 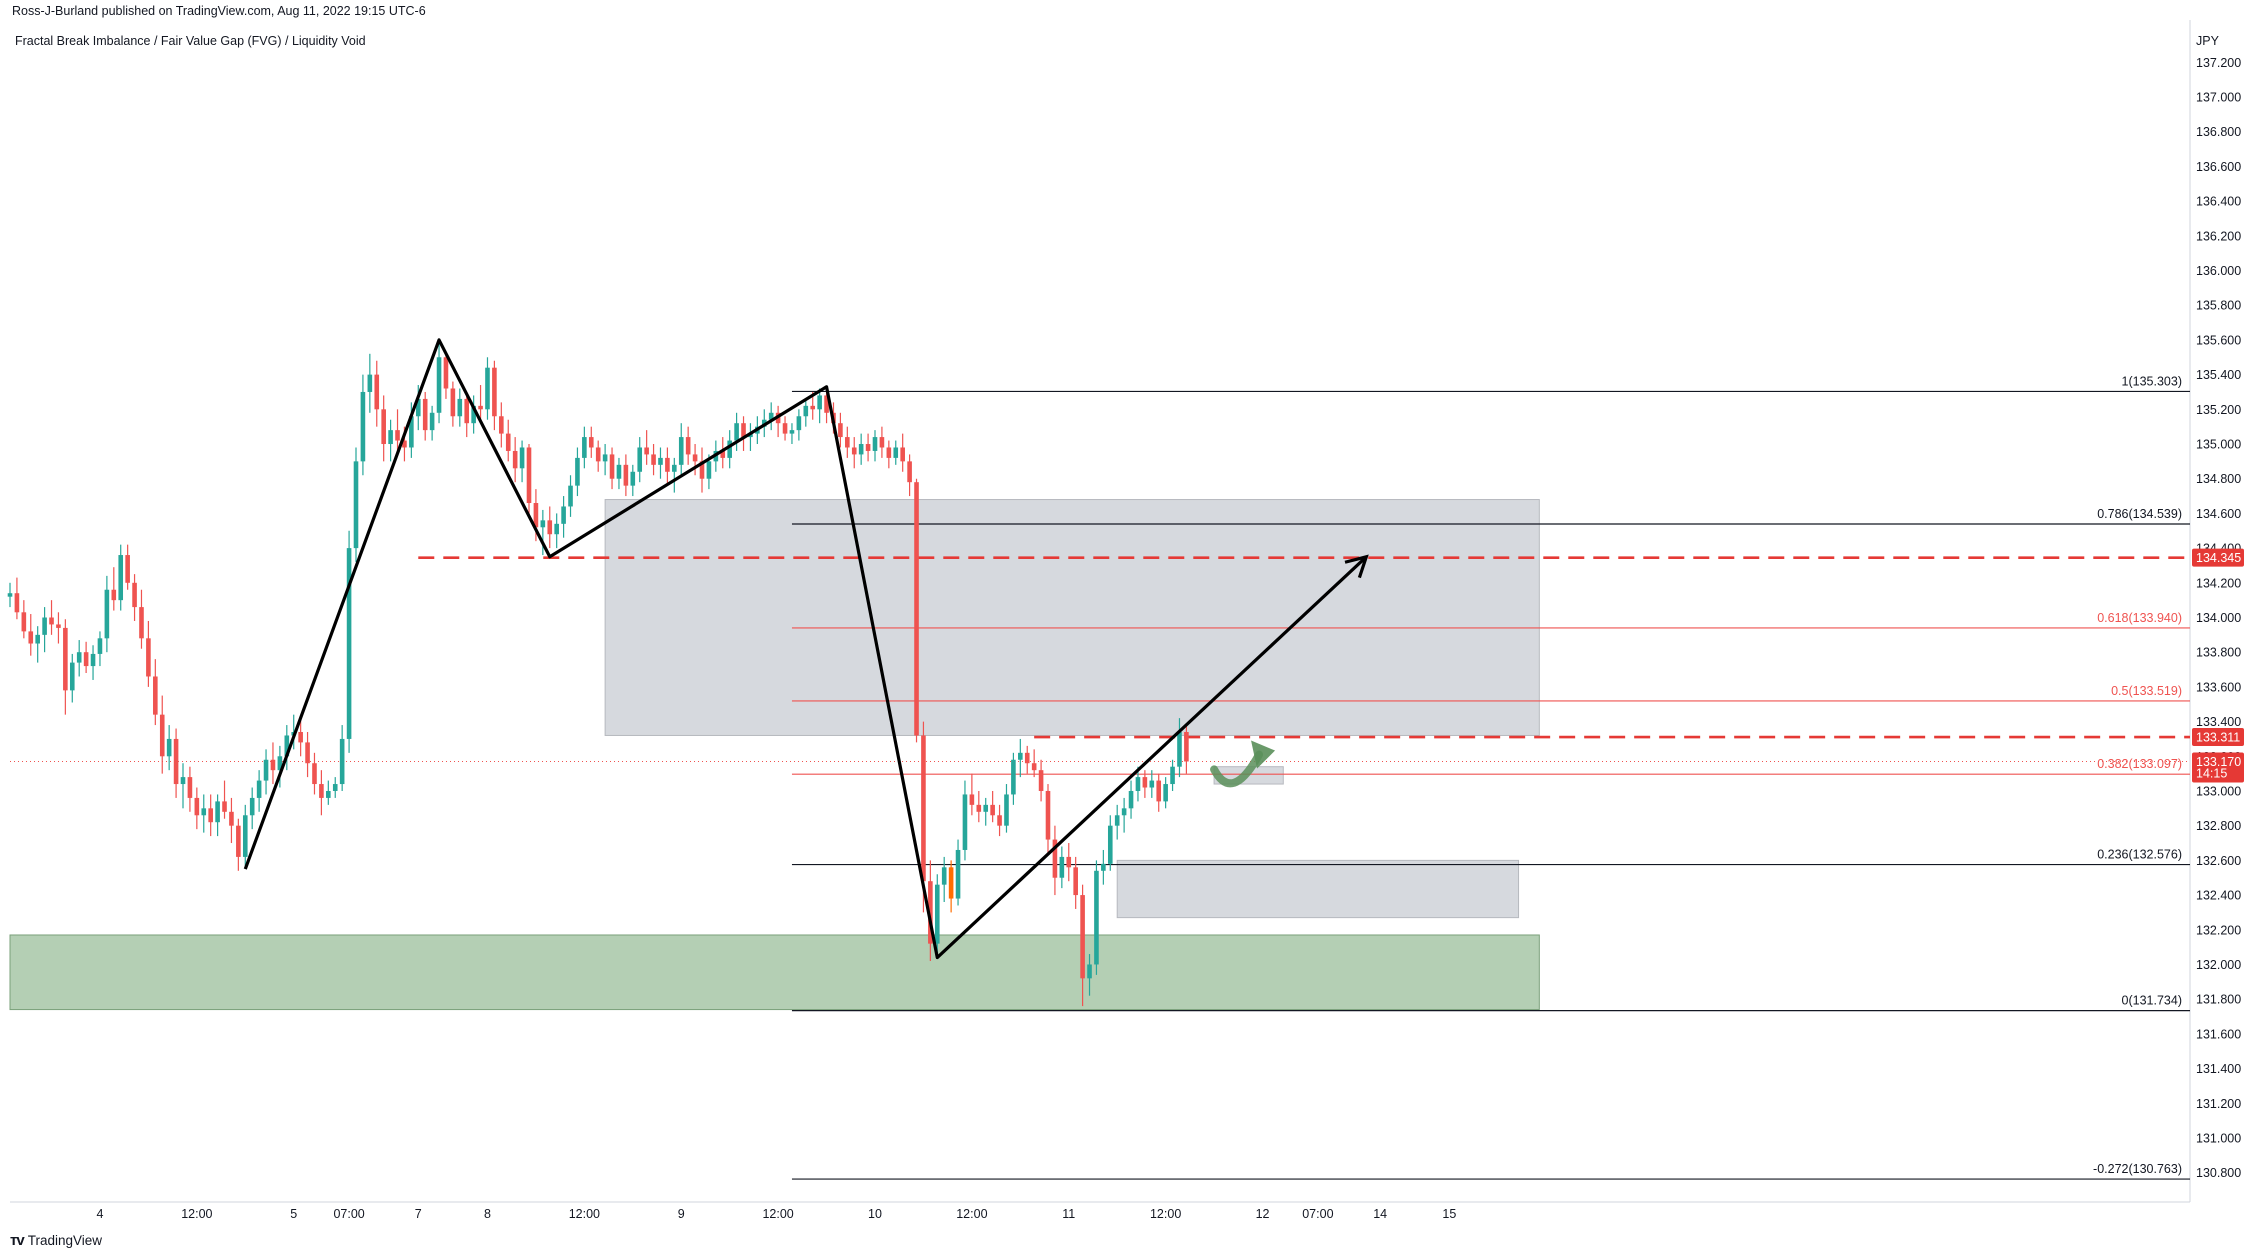 What do you see at coordinates (1237, 769) in the screenshot?
I see `curved-arrow-icon` at bounding box center [1237, 769].